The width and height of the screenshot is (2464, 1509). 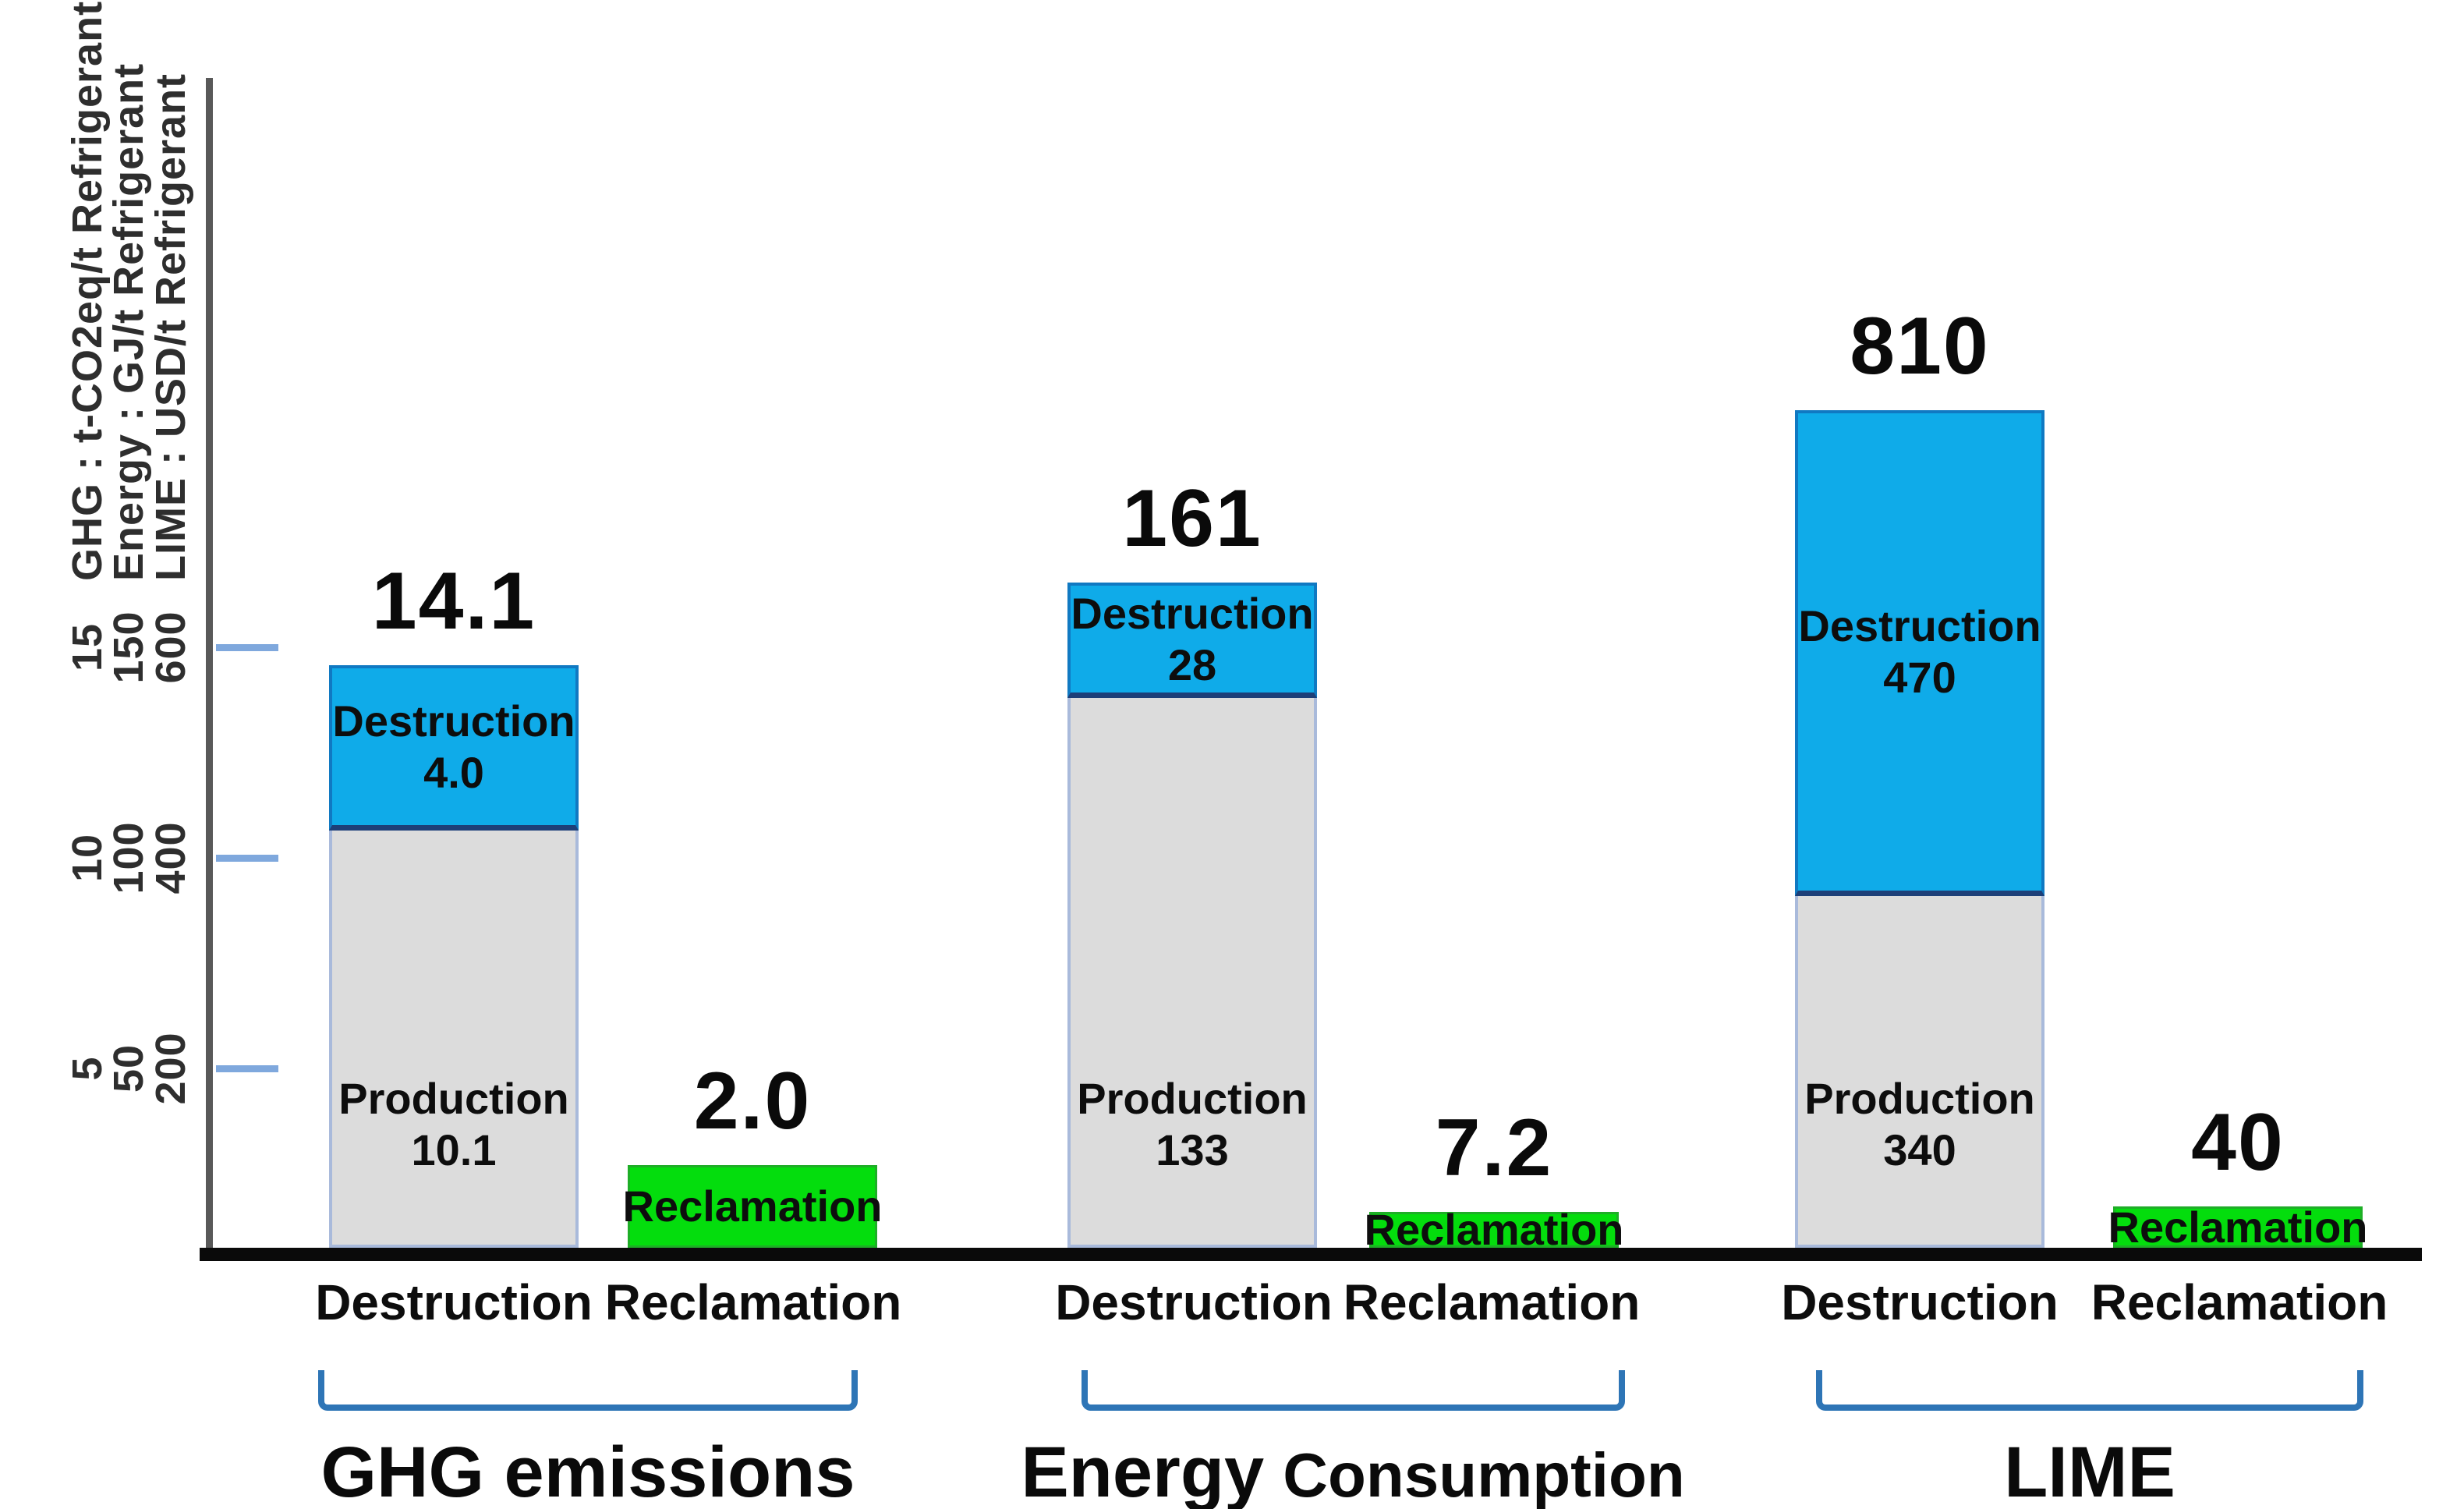 I want to click on x-axis-baseline, so click(x=1311, y=1255).